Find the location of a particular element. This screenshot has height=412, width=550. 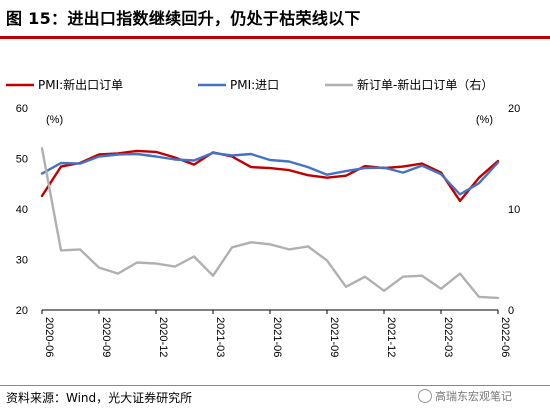

wechat-icon is located at coordinates (425, 396).